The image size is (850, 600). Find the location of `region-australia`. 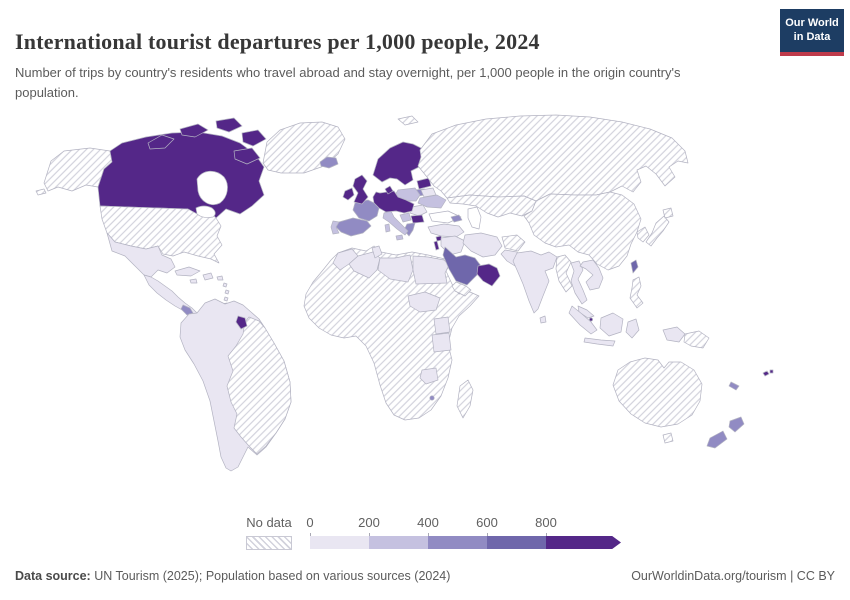

region-australia is located at coordinates (657, 392).